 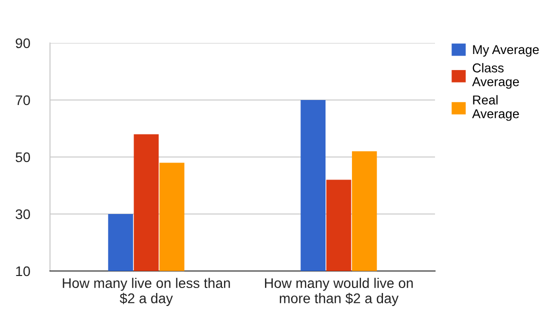 What do you see at coordinates (23, 271) in the screenshot?
I see `y-tick-label: 10` at bounding box center [23, 271].